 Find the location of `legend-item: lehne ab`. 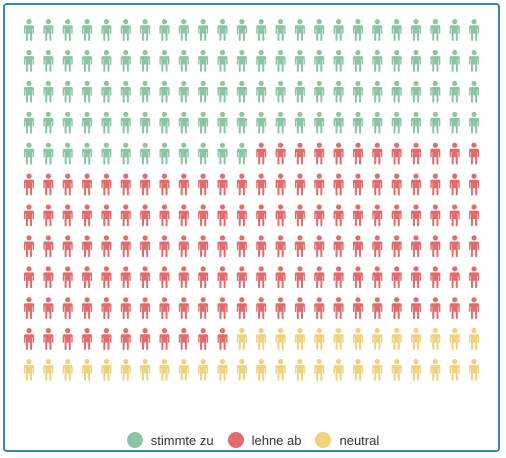

legend-item: lehne ab is located at coordinates (264, 440).